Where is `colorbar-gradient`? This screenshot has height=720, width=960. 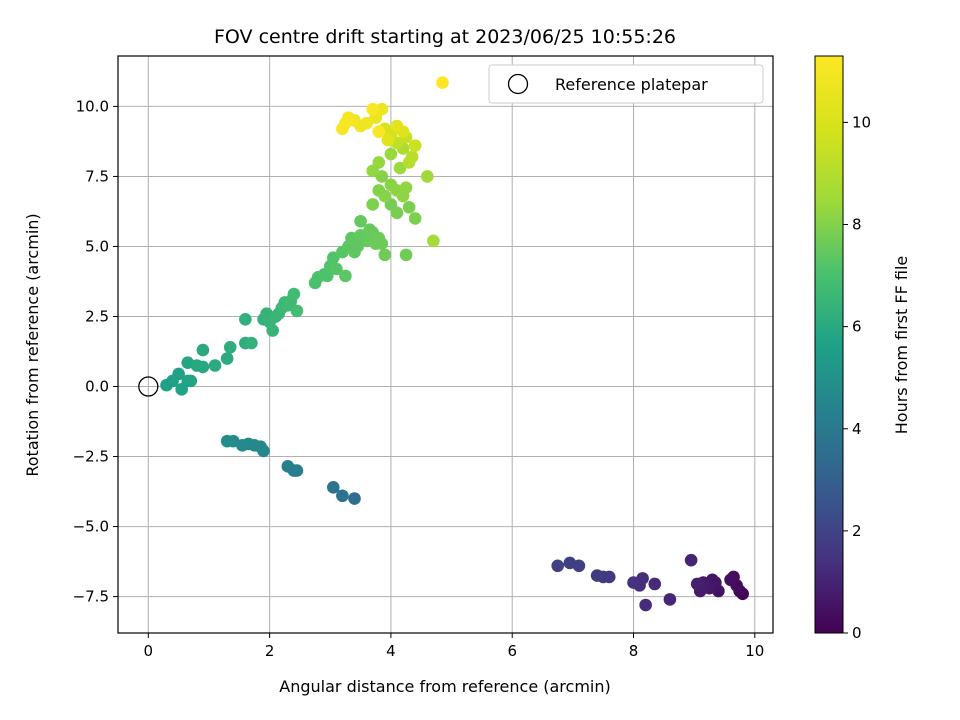
colorbar-gradient is located at coordinates (829, 344).